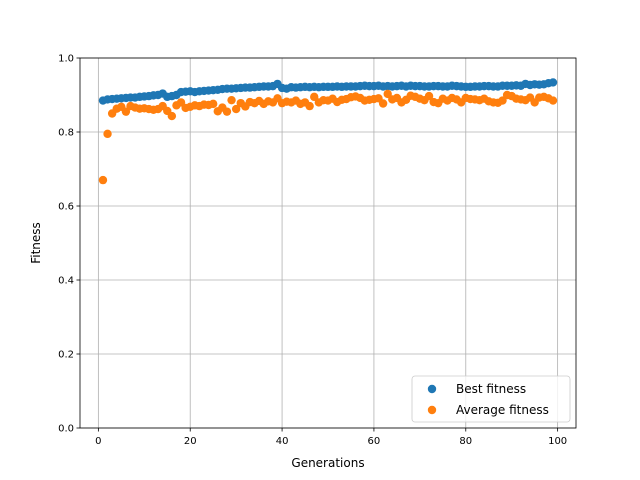  Describe the element at coordinates (557, 441) in the screenshot. I see `x-tick-label: 100` at that location.